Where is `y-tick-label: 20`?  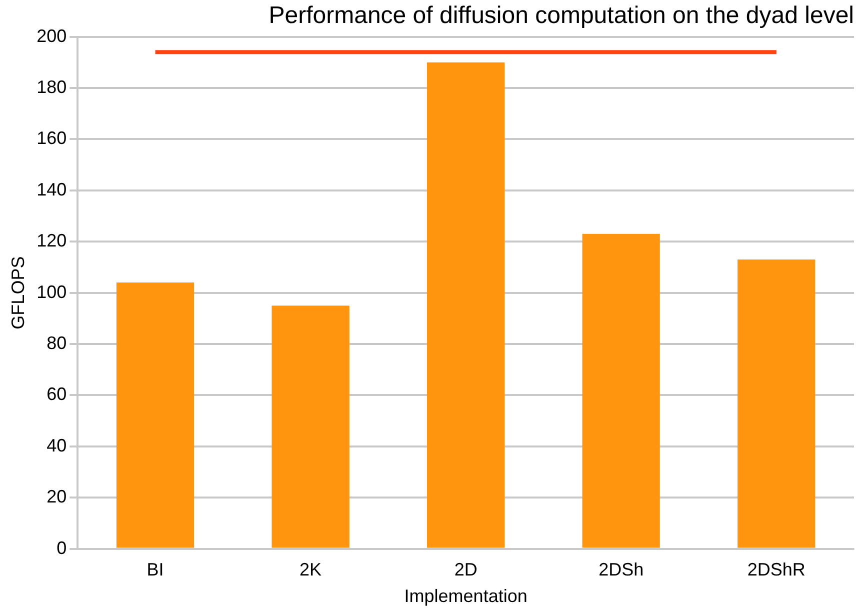 y-tick-label: 20 is located at coordinates (56, 496).